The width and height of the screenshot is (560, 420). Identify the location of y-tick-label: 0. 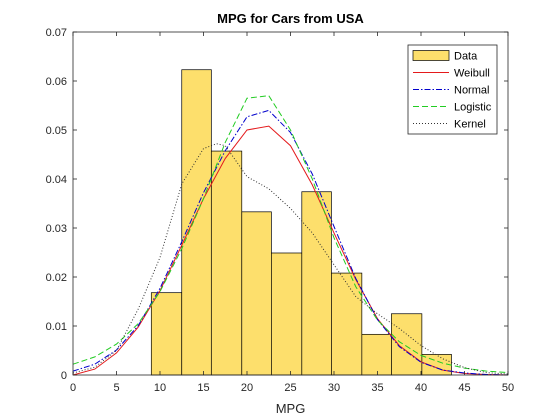
(64, 376).